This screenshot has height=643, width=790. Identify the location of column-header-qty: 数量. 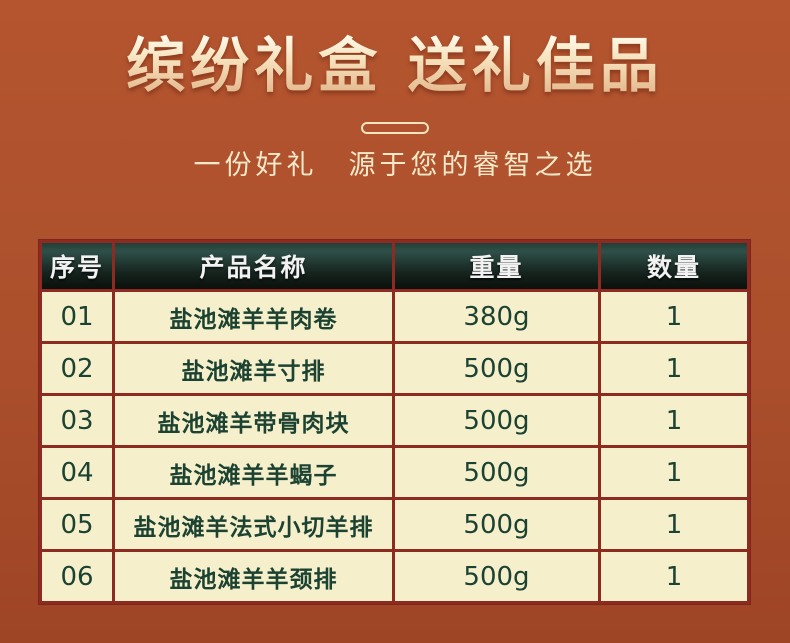
(674, 266).